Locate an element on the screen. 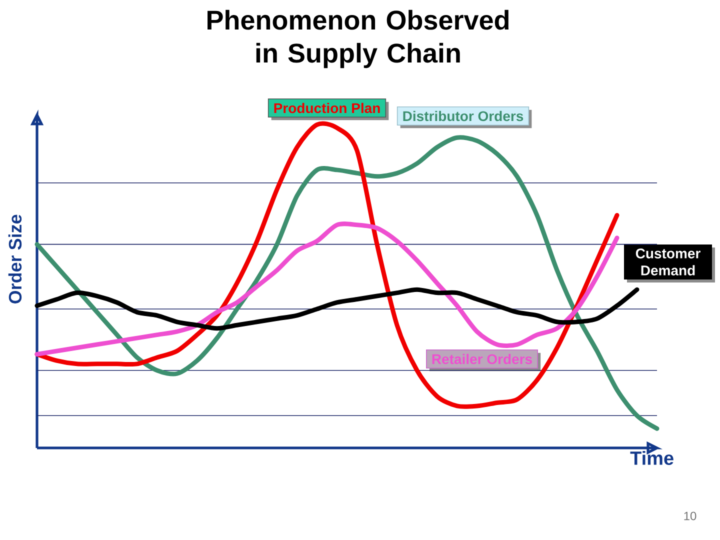  x-axis-title: Time is located at coordinates (652, 458).